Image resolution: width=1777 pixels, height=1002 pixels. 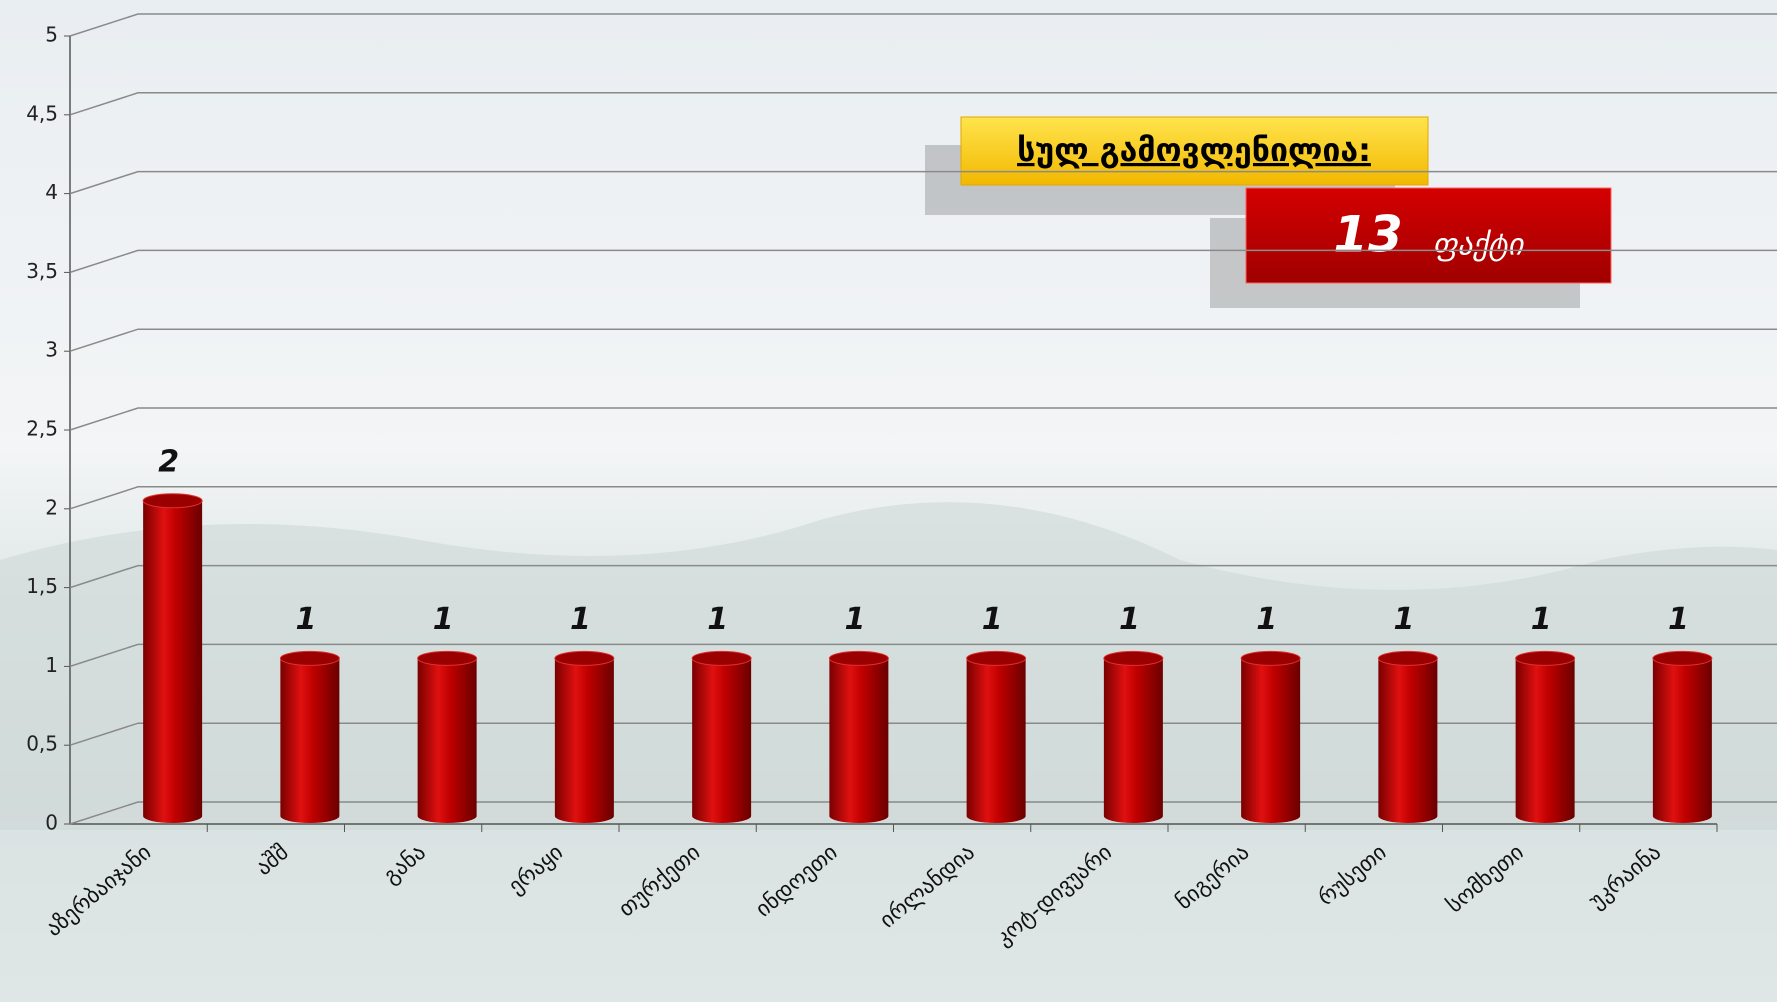 I want to click on y-tick-label: 1, so click(x=51, y=665).